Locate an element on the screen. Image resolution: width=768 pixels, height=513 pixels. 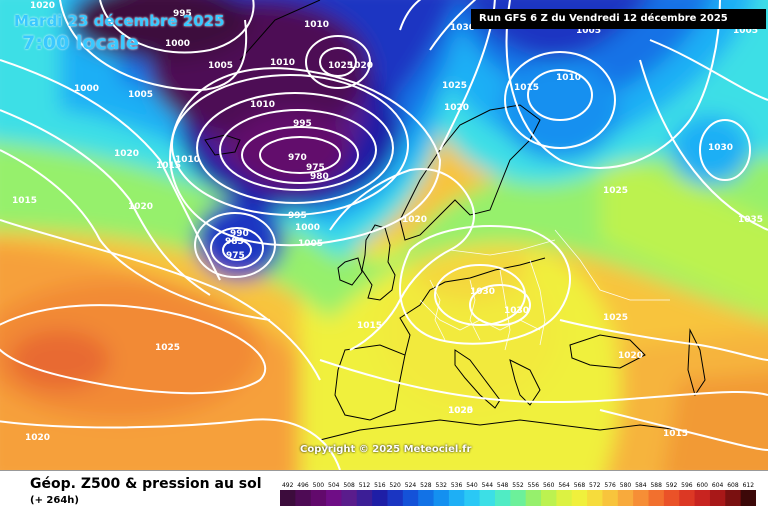
forecast-time: 7:00 locale is located at coordinates (80, 43).